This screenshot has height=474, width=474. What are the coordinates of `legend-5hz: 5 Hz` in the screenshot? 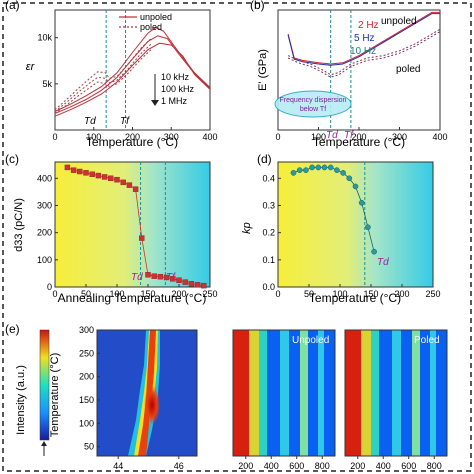 It's located at (364, 38).